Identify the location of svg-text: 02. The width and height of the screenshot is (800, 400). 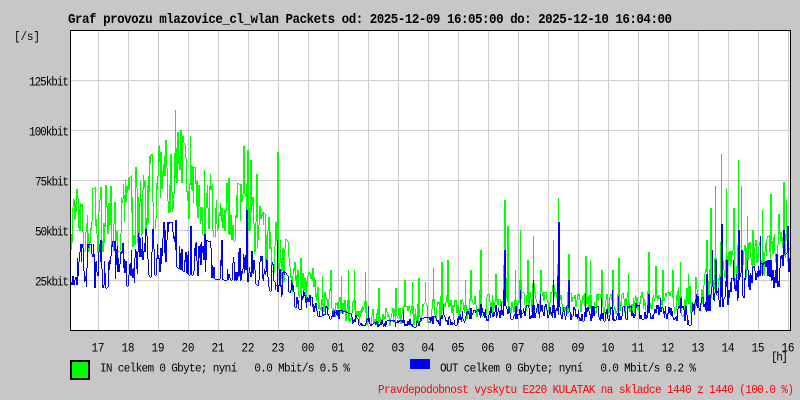
(368, 348).